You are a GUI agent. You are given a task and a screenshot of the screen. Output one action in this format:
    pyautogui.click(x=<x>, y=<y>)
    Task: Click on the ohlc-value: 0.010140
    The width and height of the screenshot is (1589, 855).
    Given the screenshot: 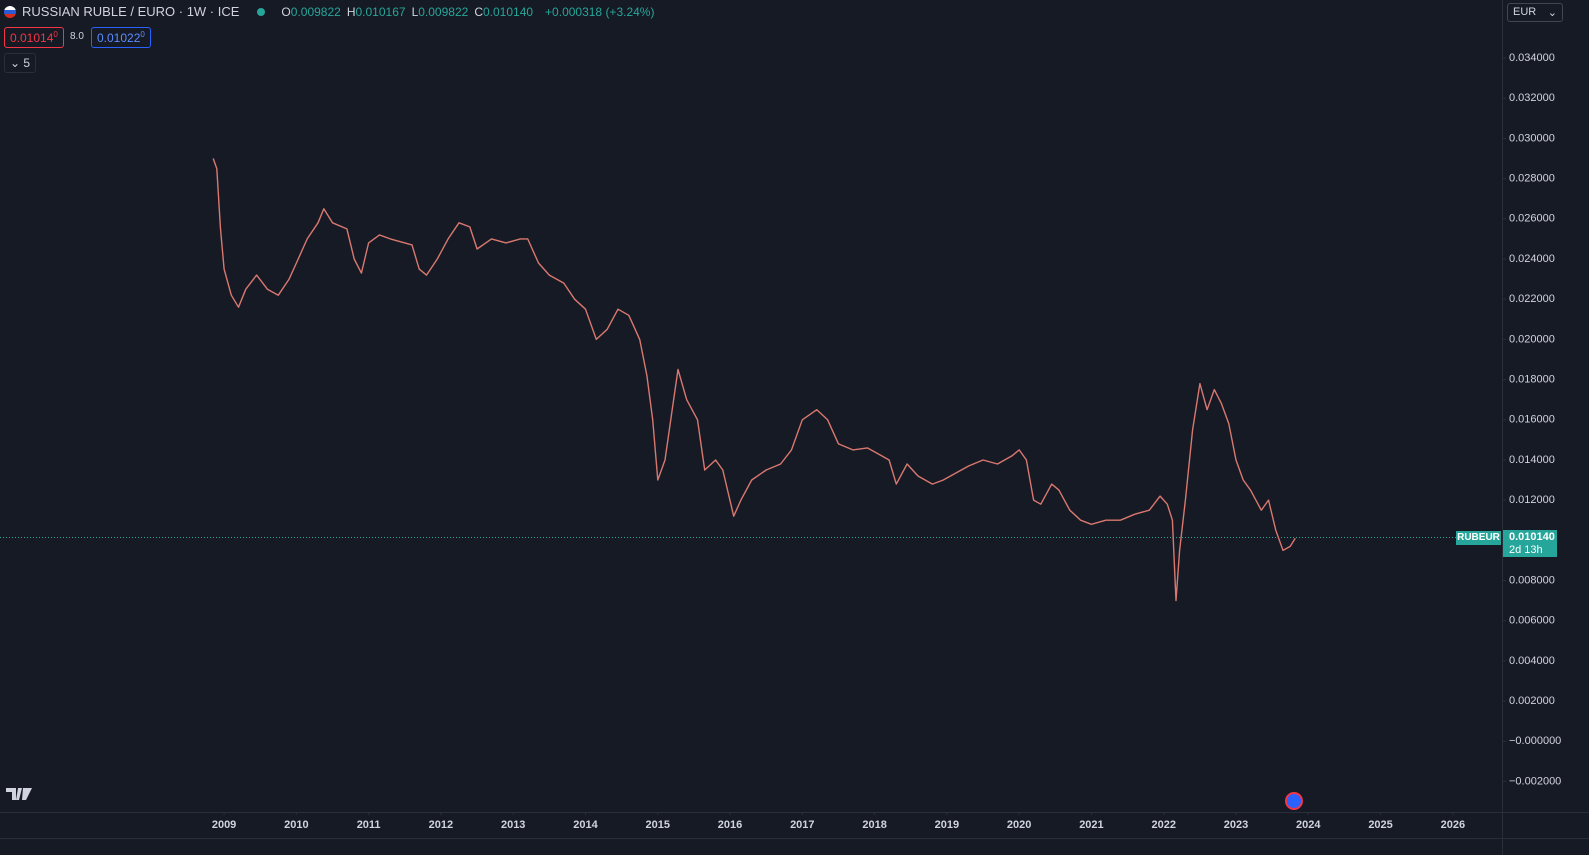 What is the action you would take?
    pyautogui.click(x=508, y=12)
    